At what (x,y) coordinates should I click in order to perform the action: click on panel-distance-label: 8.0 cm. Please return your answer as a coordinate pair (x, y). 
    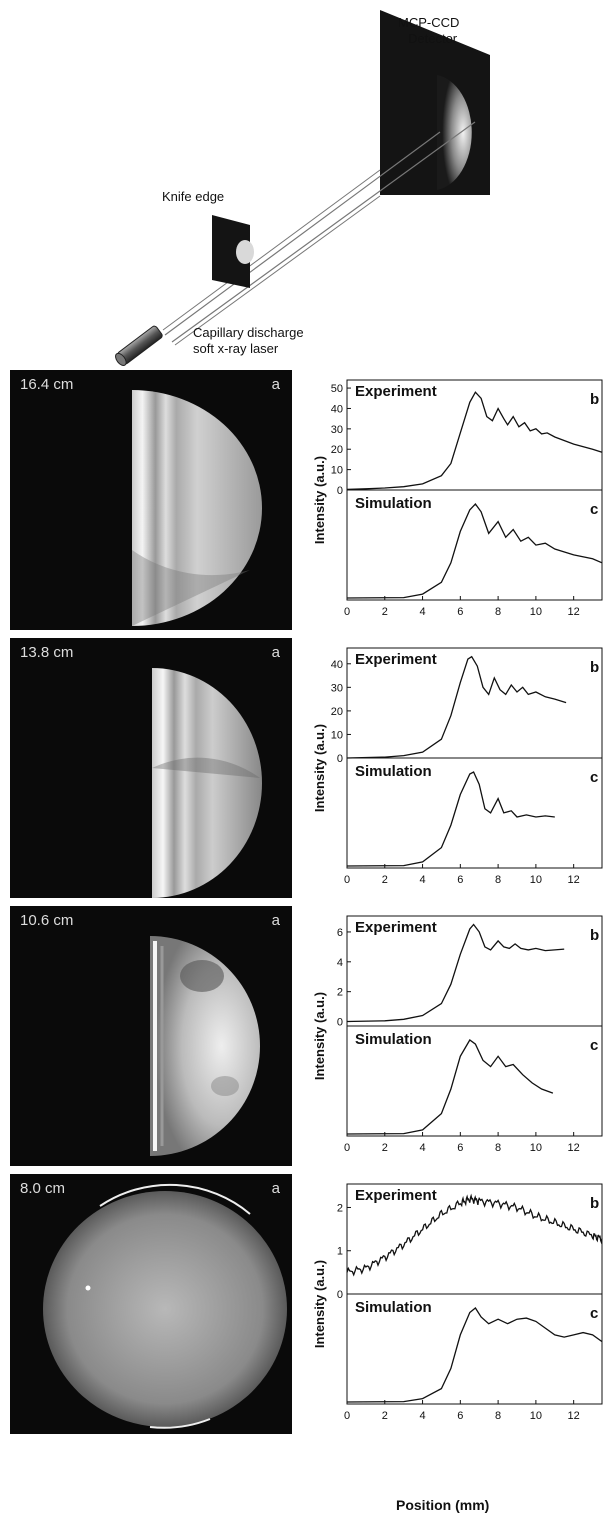
    Looking at the image, I should click on (43, 1188).